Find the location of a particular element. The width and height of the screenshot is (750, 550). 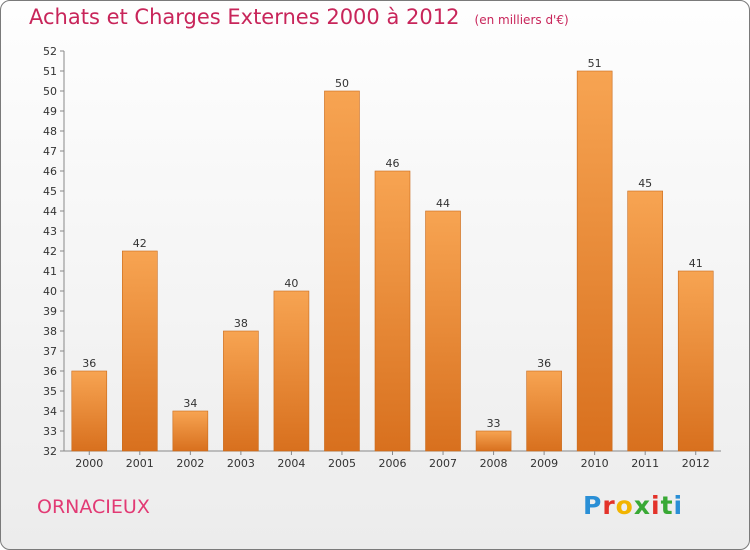

x-tick-label: 2001 is located at coordinates (140, 463).